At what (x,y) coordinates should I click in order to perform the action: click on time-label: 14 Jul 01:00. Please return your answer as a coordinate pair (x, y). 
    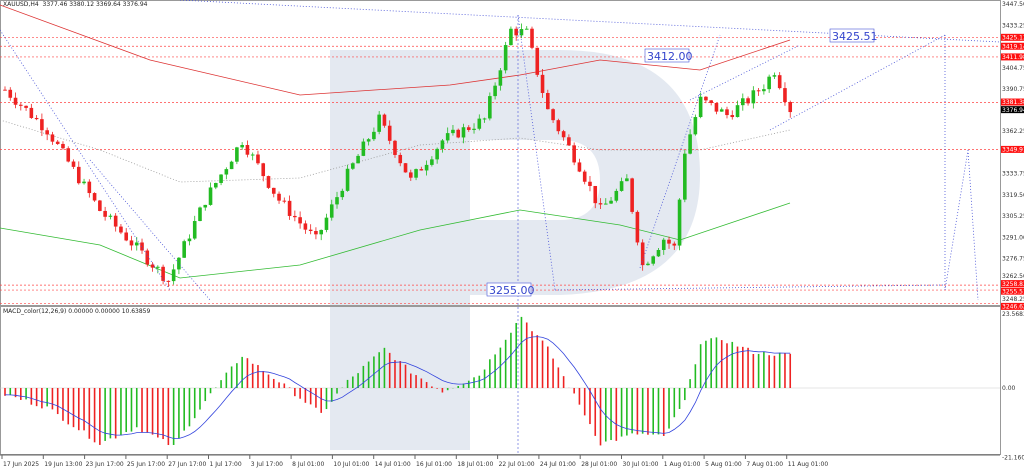
    Looking at the image, I should click on (393, 464).